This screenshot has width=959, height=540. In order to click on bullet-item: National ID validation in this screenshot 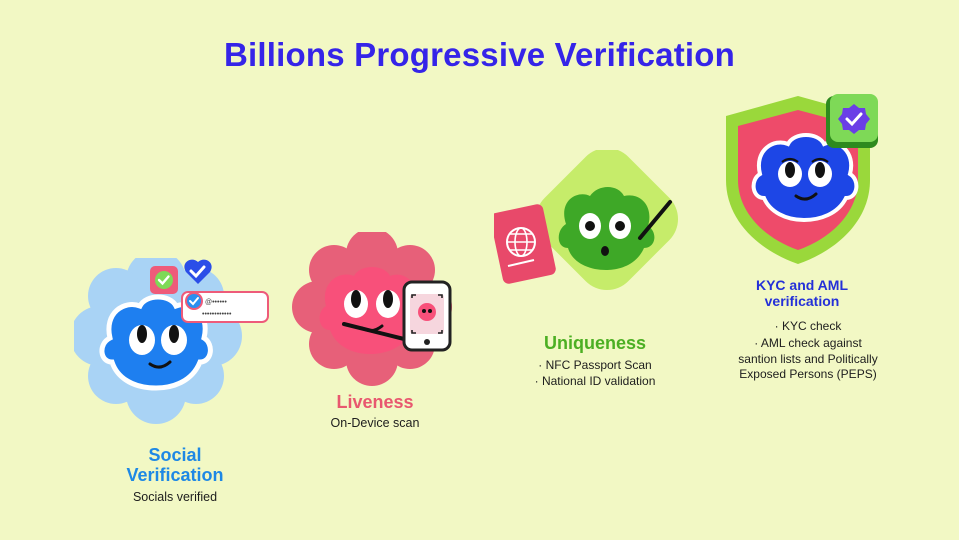, I will do `click(595, 382)`.